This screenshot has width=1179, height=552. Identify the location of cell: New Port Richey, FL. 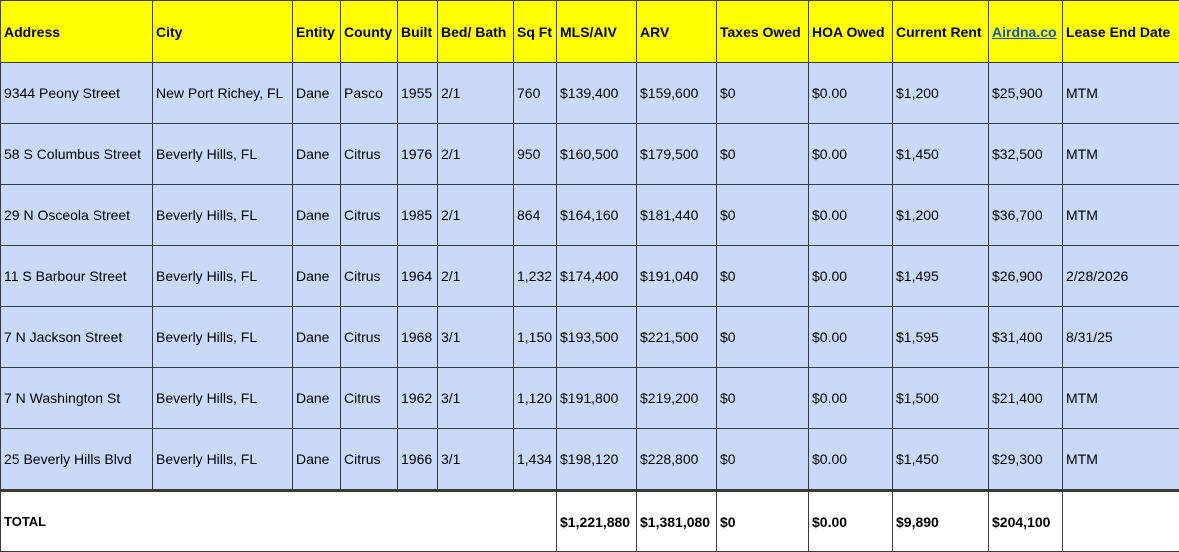
(222, 93).